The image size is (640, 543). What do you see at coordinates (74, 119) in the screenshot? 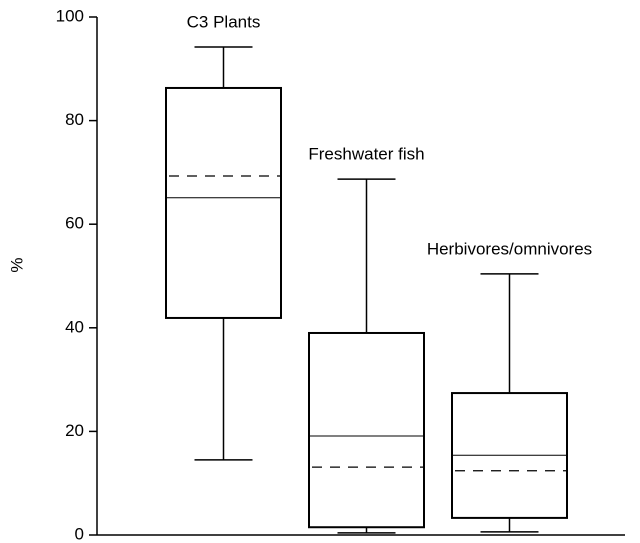
I see `y-tick-label: 80` at bounding box center [74, 119].